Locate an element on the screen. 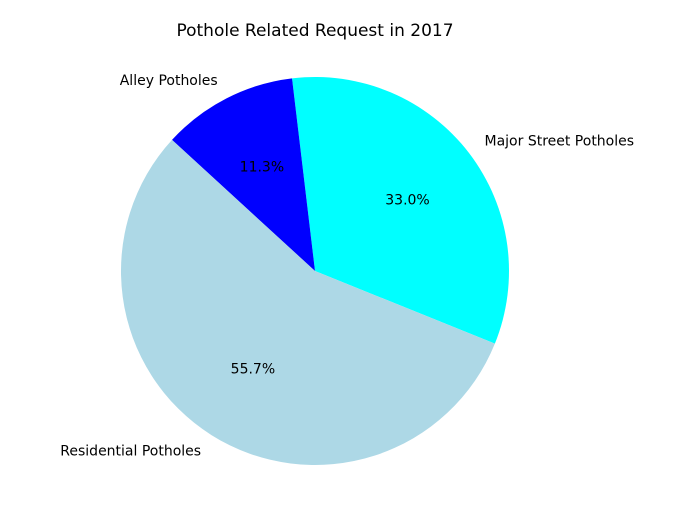 Image resolution: width=678 pixels, height=513 pixels. pie-slice-alley-potholes is located at coordinates (243, 174).